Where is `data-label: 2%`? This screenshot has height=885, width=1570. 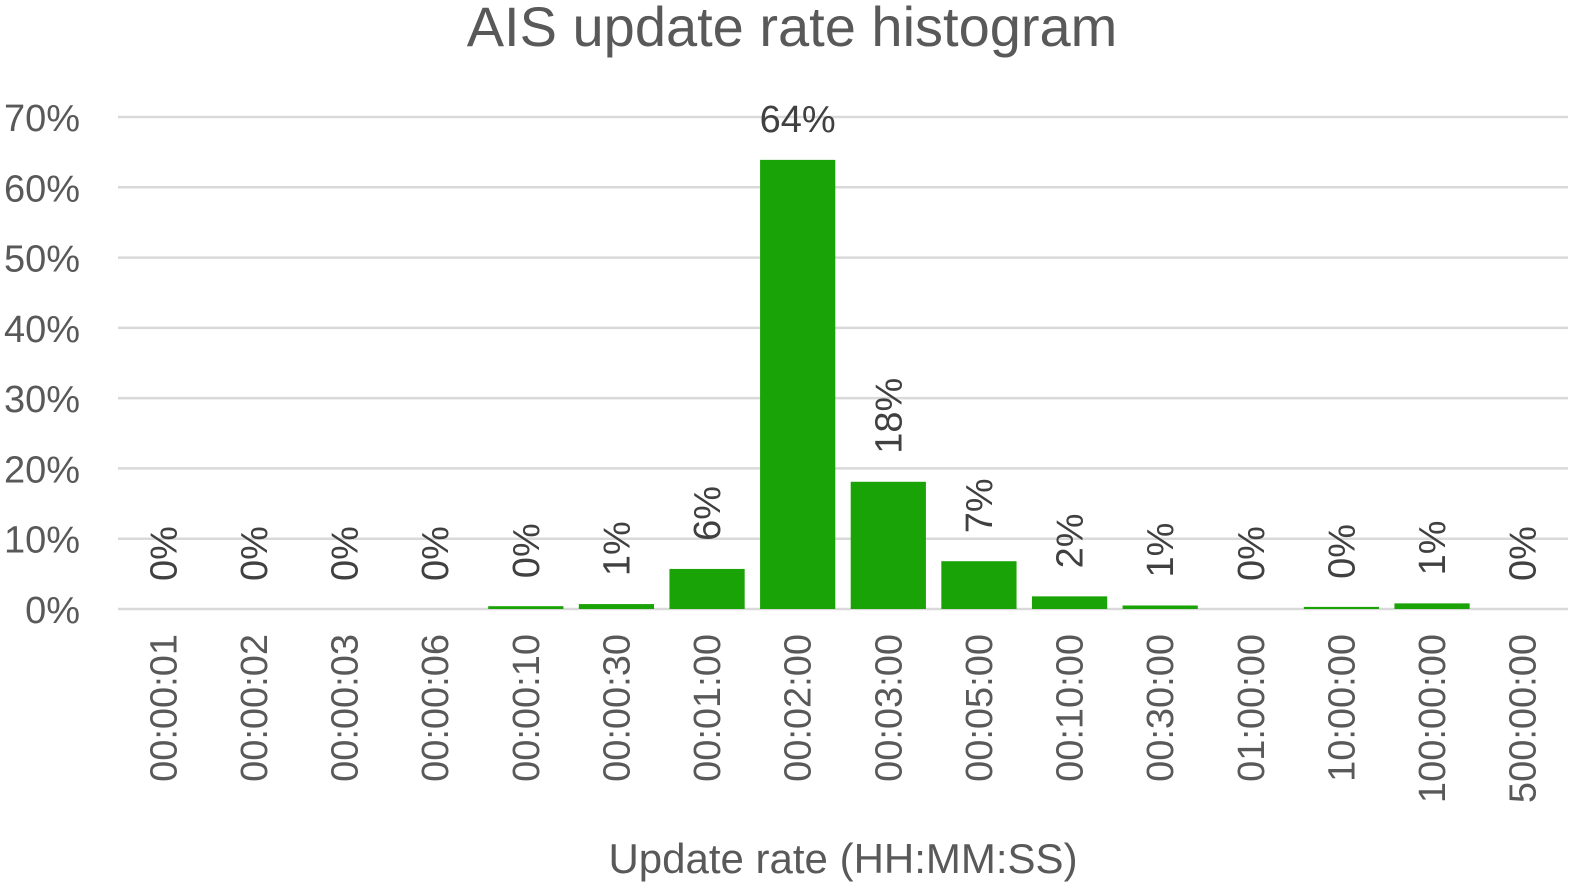
data-label: 2% is located at coordinates (1071, 540).